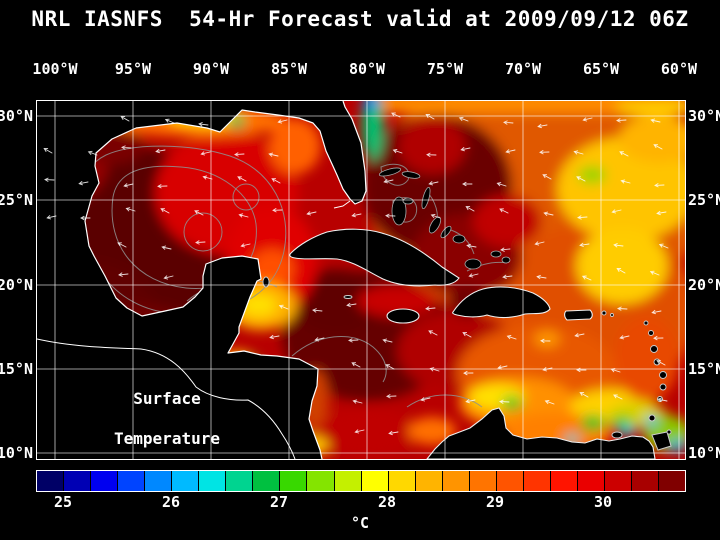 The image size is (720, 540). What do you see at coordinates (342, 204) in the screenshot?
I see `florida-keys-line` at bounding box center [342, 204].